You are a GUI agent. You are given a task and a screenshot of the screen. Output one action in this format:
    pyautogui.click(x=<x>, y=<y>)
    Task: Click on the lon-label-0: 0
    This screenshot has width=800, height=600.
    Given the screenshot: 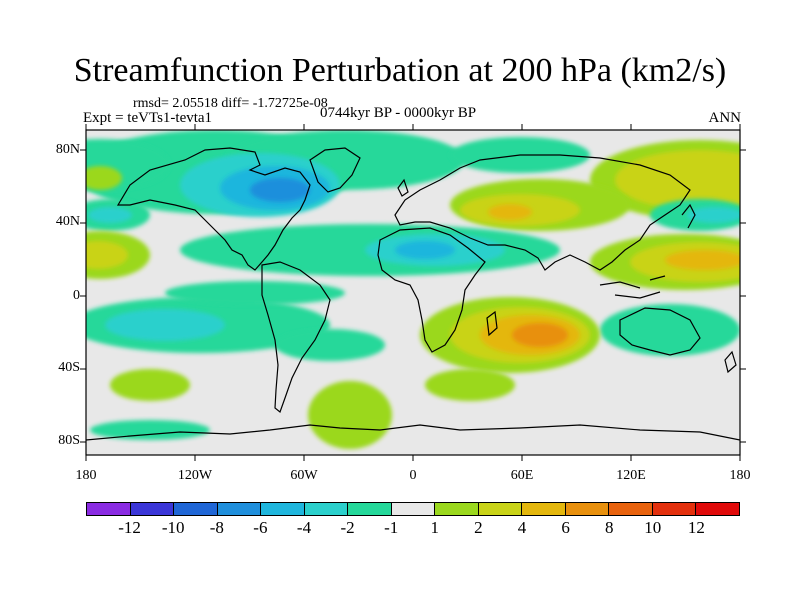 What is the action you would take?
    pyautogui.click(x=413, y=475)
    